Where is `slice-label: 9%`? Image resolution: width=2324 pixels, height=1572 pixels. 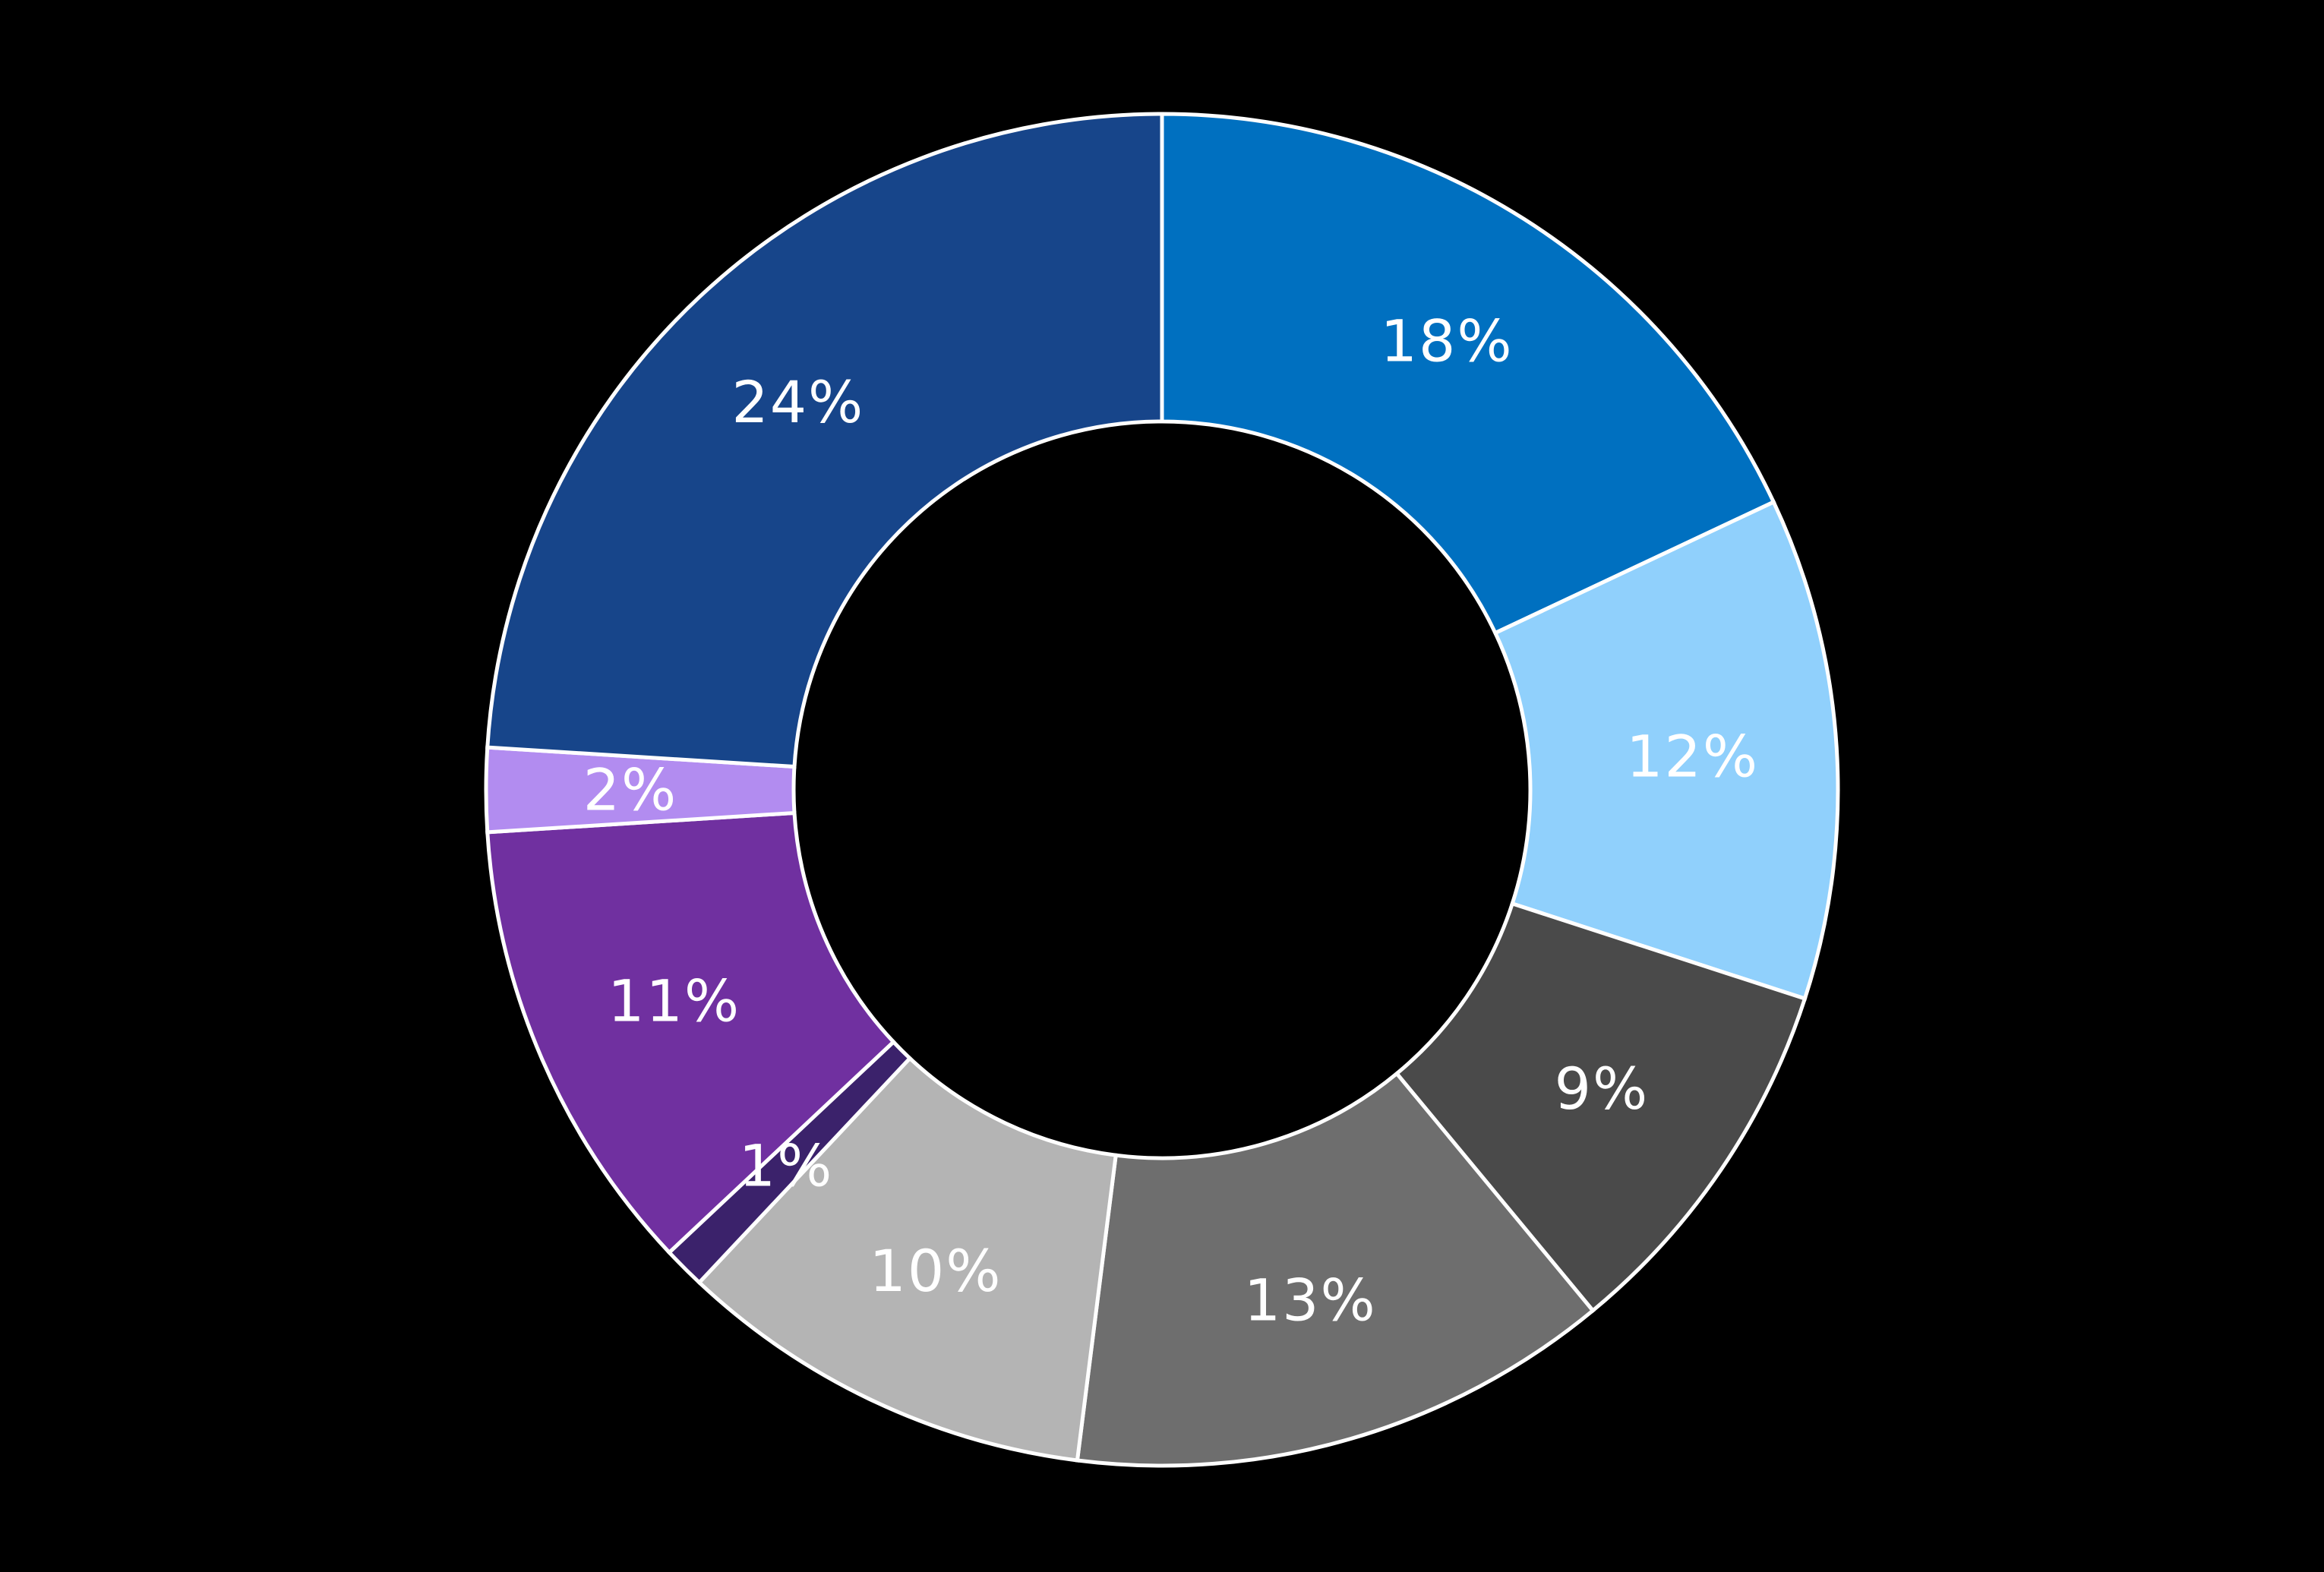 slice-label: 9% is located at coordinates (1602, 1088).